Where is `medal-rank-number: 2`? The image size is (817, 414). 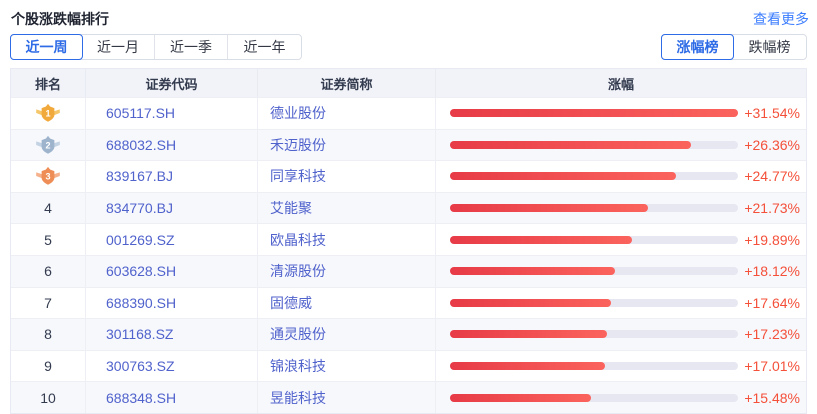 medal-rank-number: 2 is located at coordinates (47, 146).